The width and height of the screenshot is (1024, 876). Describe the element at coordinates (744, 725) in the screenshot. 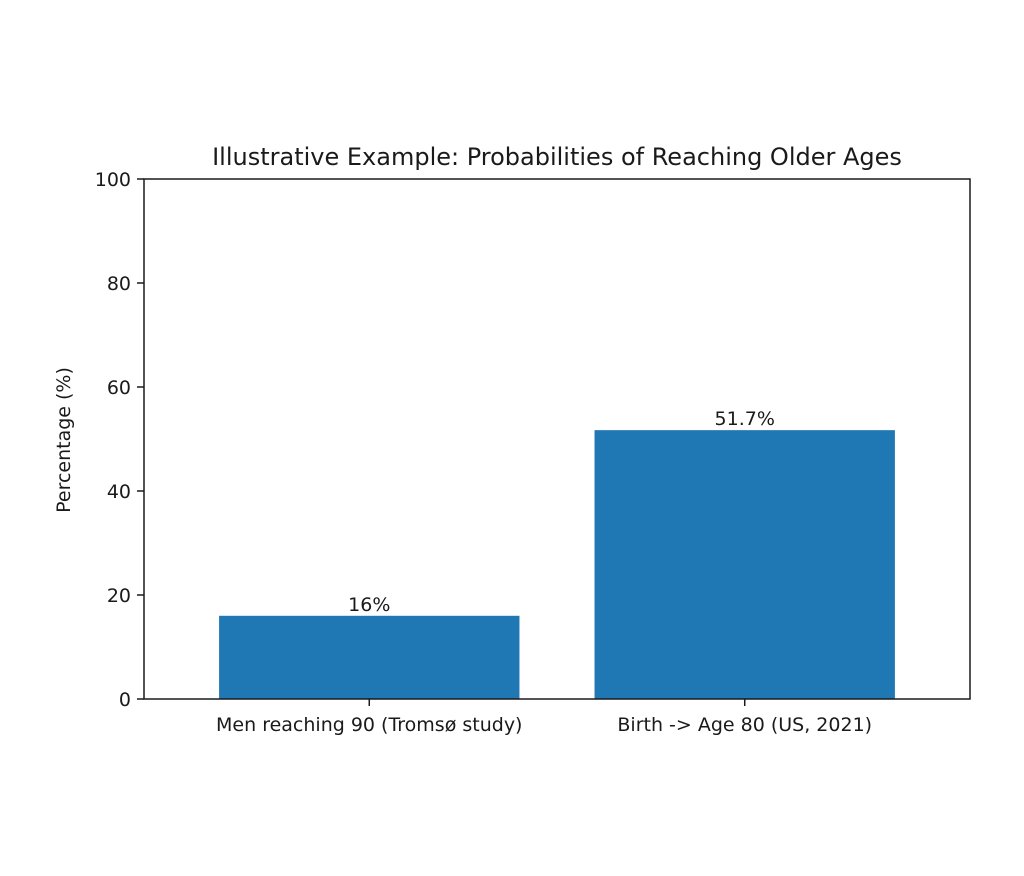

I see `x-tick-label-2: Birth -> Age 80 (US, 2021)` at that location.